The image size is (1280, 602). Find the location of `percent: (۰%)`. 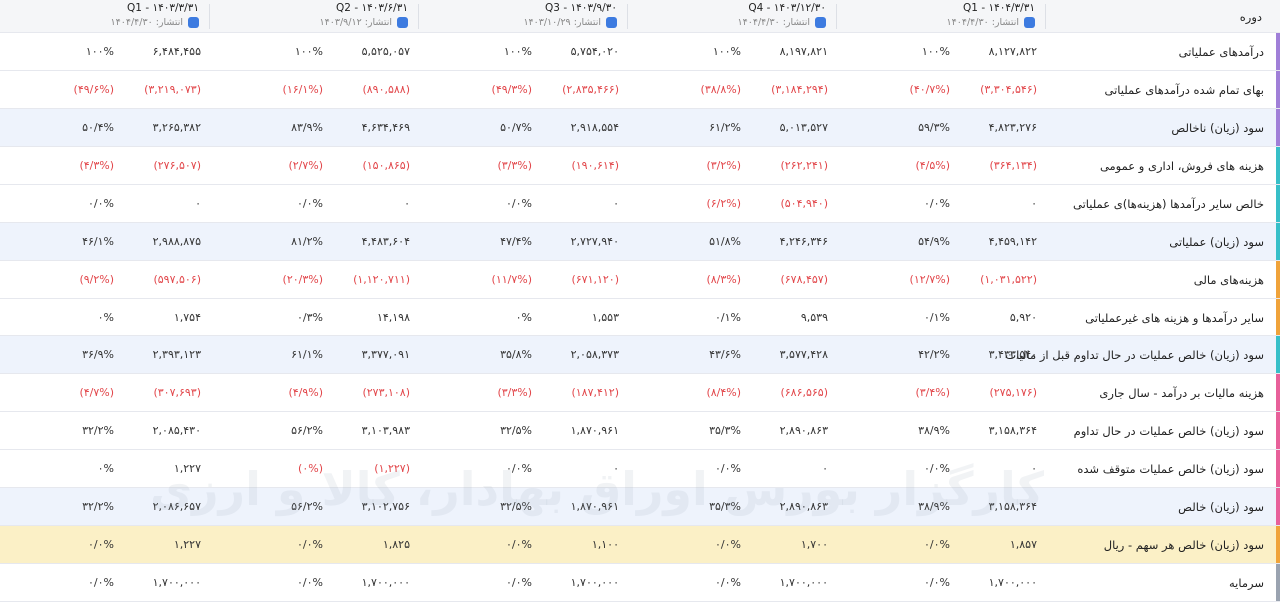

percent: (۰%) is located at coordinates (310, 469).